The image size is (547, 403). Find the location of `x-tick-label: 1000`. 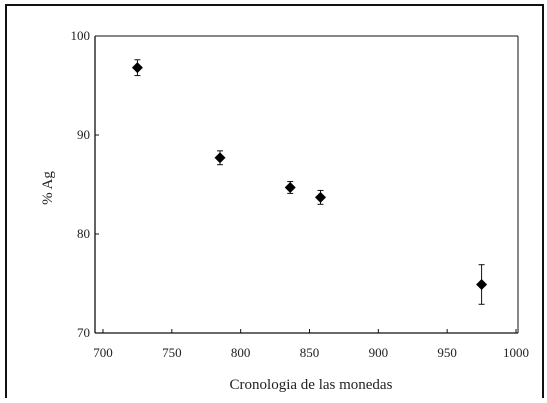

x-tick-label: 1000 is located at coordinates (516, 352).